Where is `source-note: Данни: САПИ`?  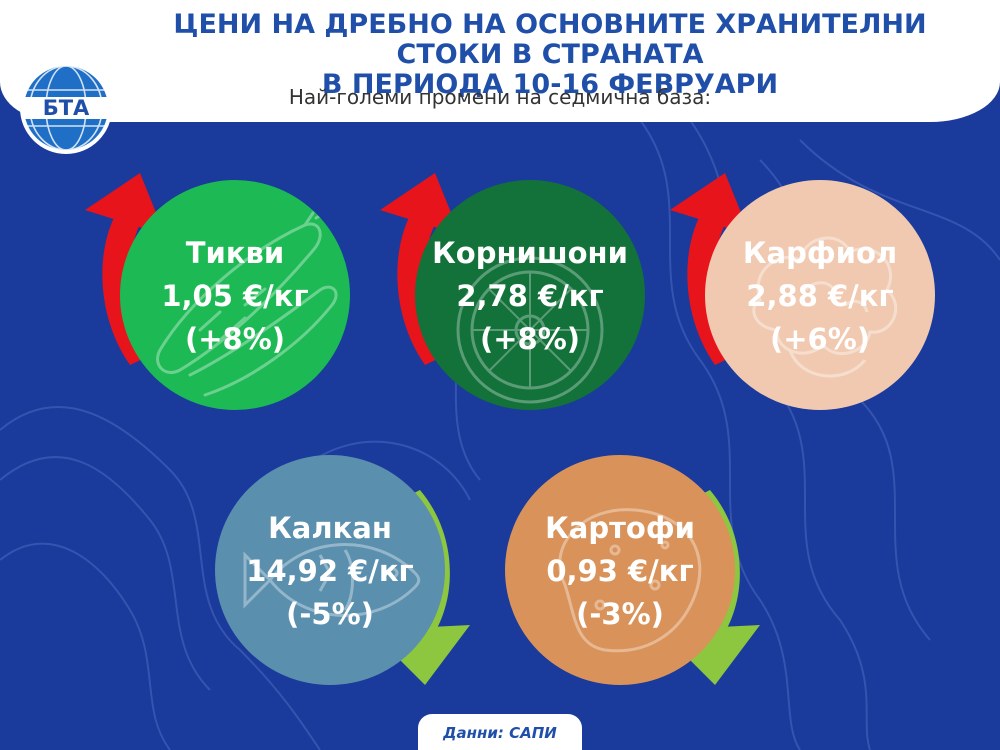
source-note: Данни: САПИ is located at coordinates (500, 733).